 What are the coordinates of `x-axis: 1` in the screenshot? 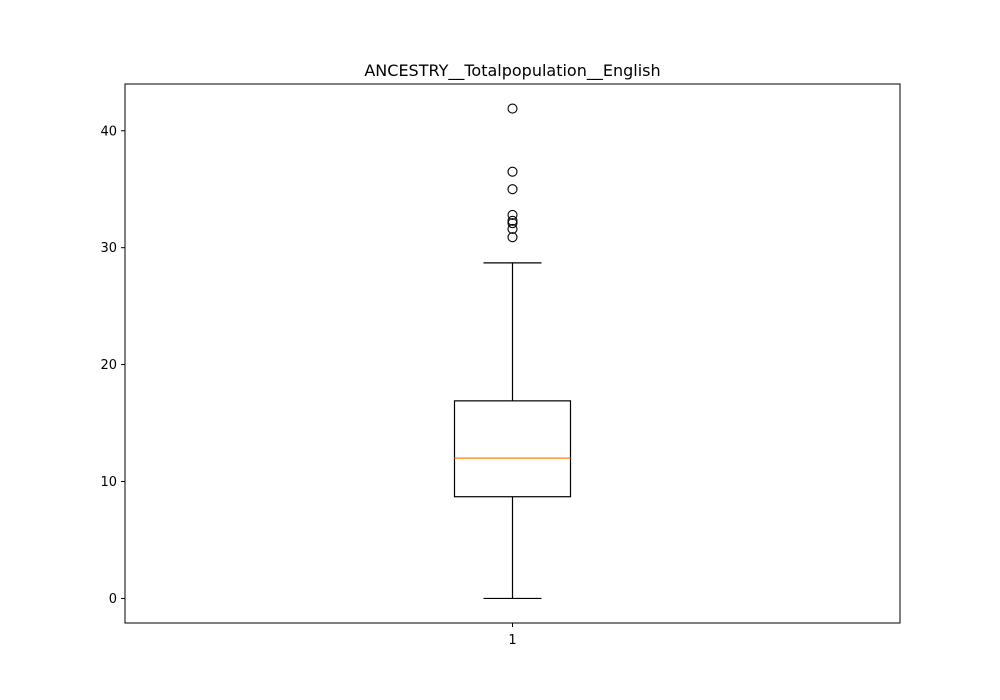 It's located at (512, 635).